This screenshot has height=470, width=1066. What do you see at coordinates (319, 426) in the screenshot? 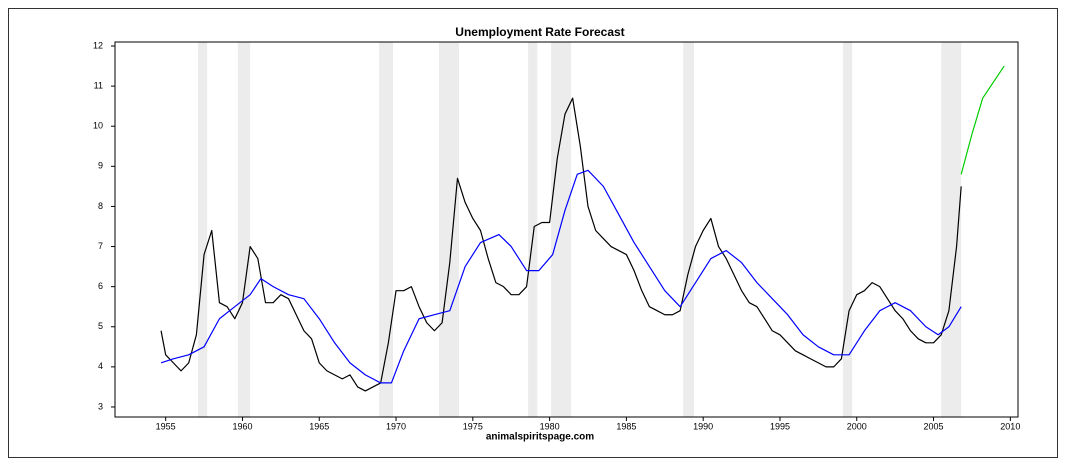
I see `x-tick-label: 1965` at bounding box center [319, 426].